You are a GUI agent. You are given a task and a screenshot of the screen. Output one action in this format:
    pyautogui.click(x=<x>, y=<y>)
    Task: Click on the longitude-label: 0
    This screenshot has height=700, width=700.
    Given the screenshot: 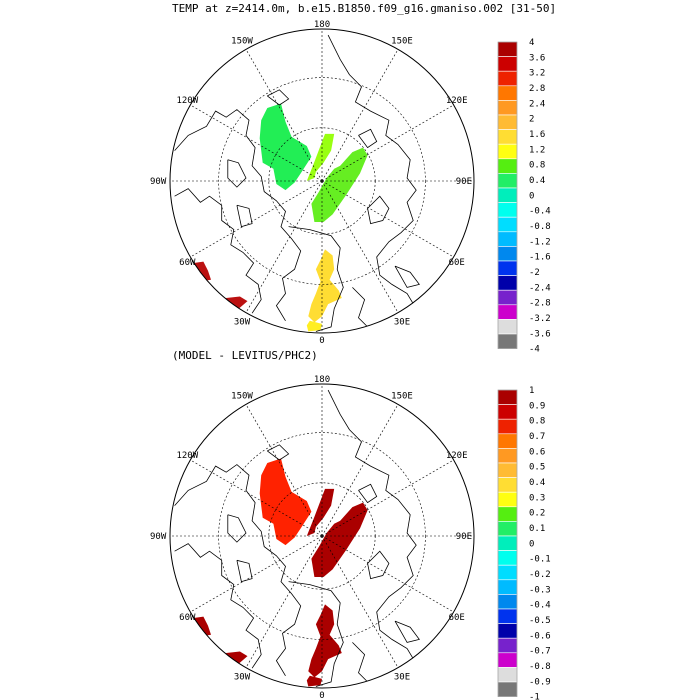 What is the action you would take?
    pyautogui.click(x=321, y=695)
    